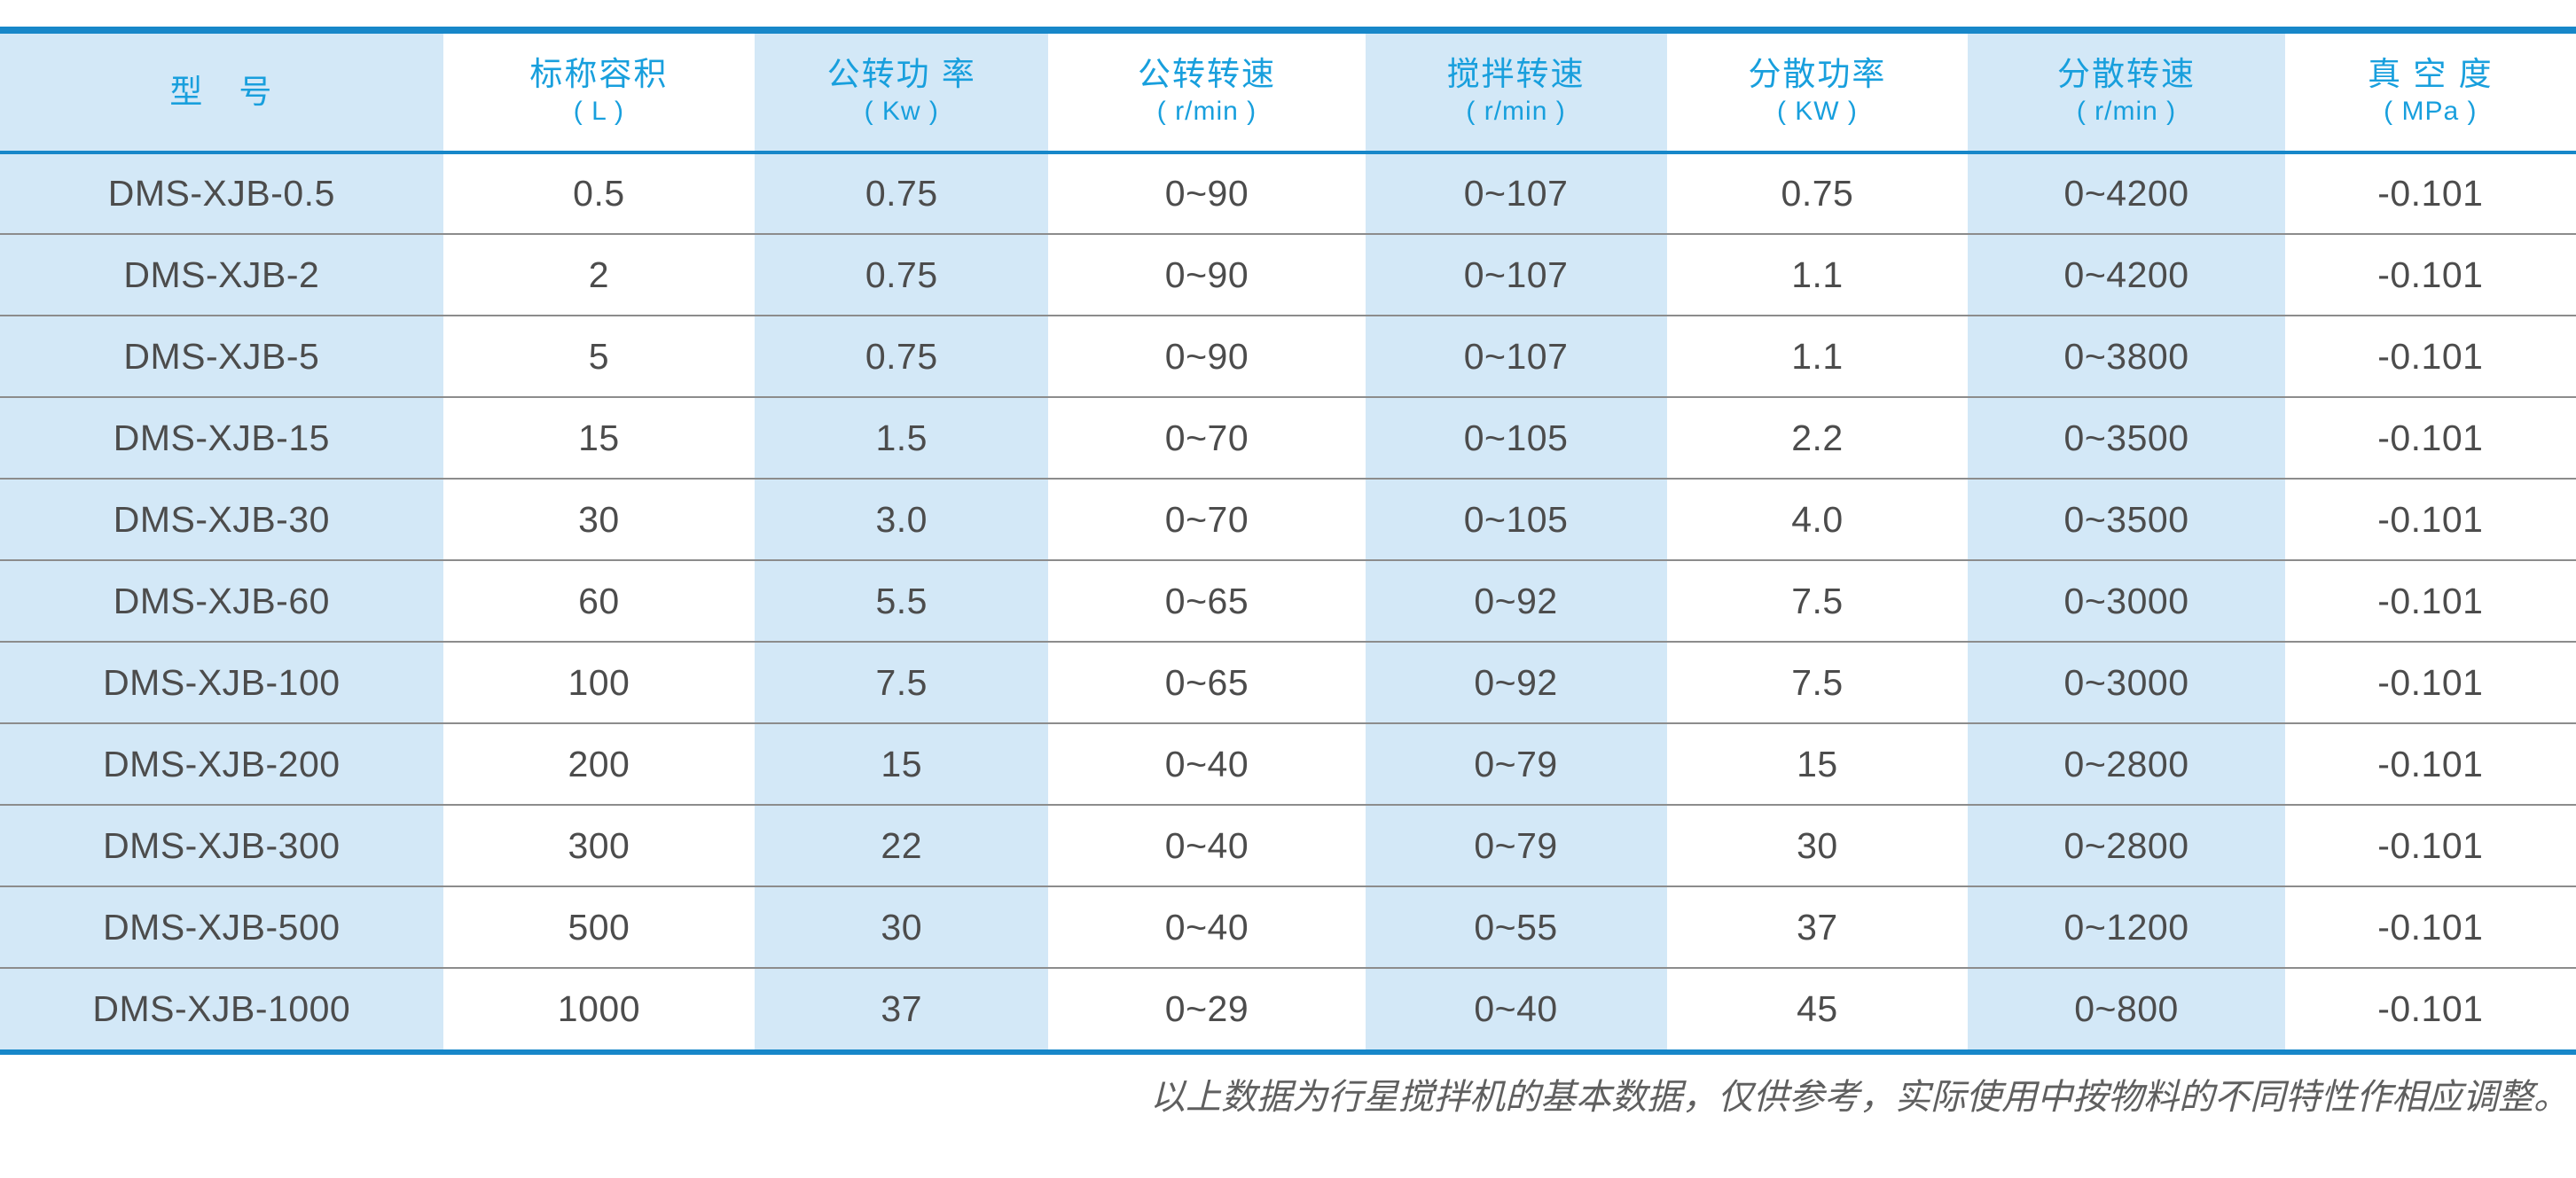  What do you see at coordinates (2431, 74) in the screenshot?
I see `column-title: 真 空 度` at bounding box center [2431, 74].